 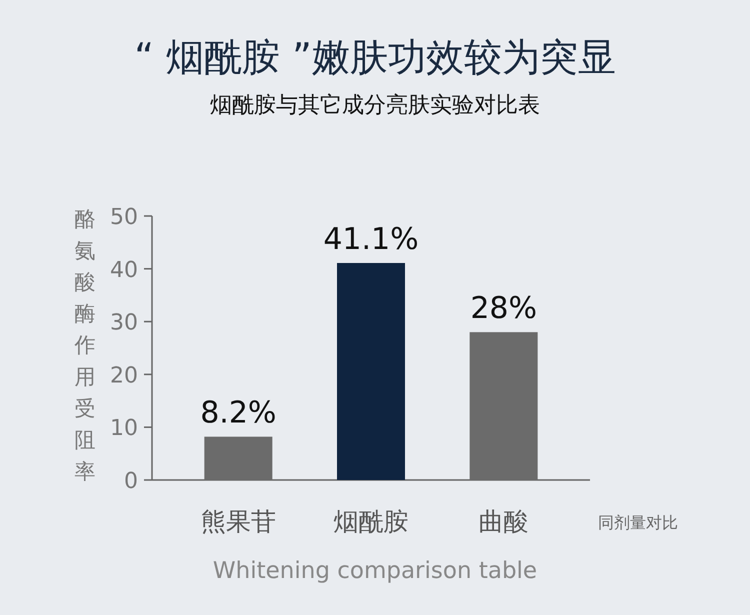 I want to click on text: Whitening comparison table, so click(x=375, y=571).